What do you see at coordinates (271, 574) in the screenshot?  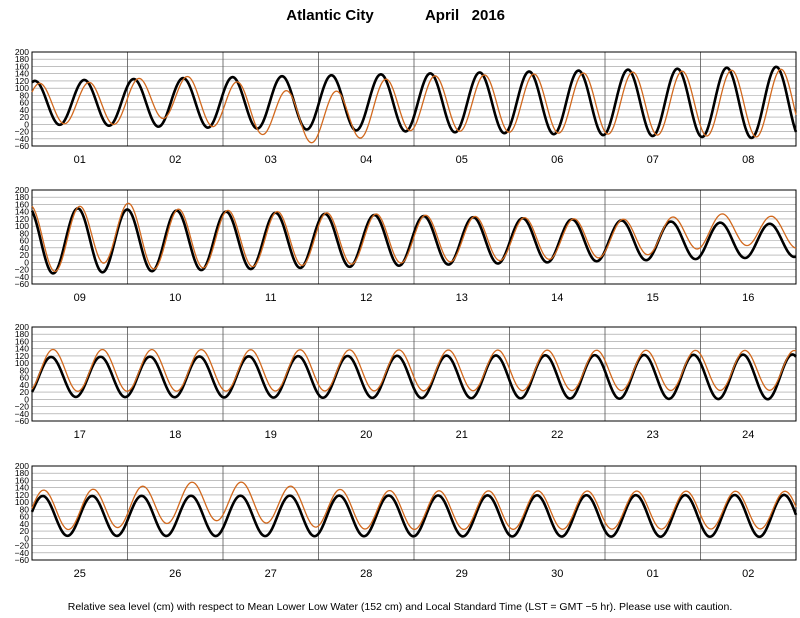 I see `day-label: 27` at bounding box center [271, 574].